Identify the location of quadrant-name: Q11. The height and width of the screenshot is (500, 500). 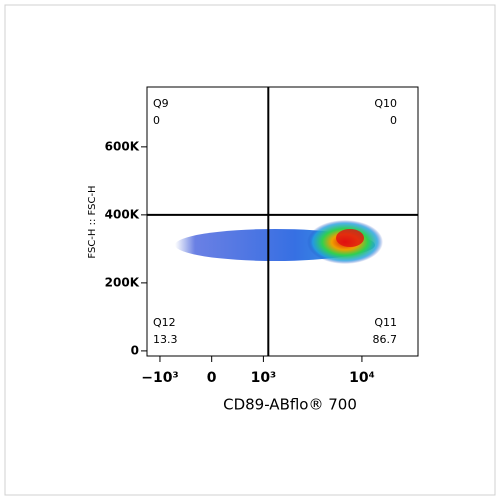
(385, 322).